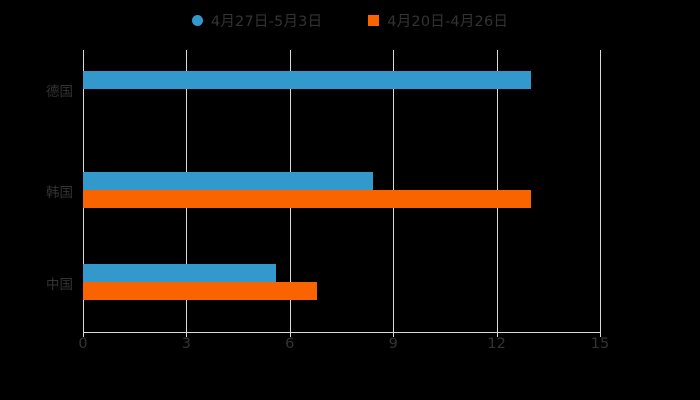 The image size is (700, 400). I want to click on legend-circle-marker-icon, so click(197, 20).